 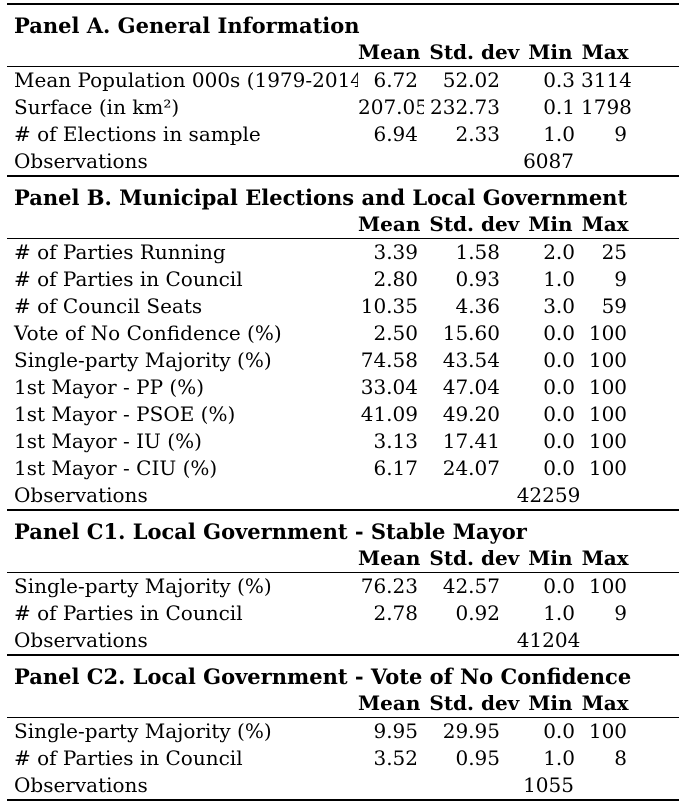 What do you see at coordinates (343, 758) in the screenshot?
I see `table-row: # of Parties in Council 3.52 0.95 1.0 8` at bounding box center [343, 758].